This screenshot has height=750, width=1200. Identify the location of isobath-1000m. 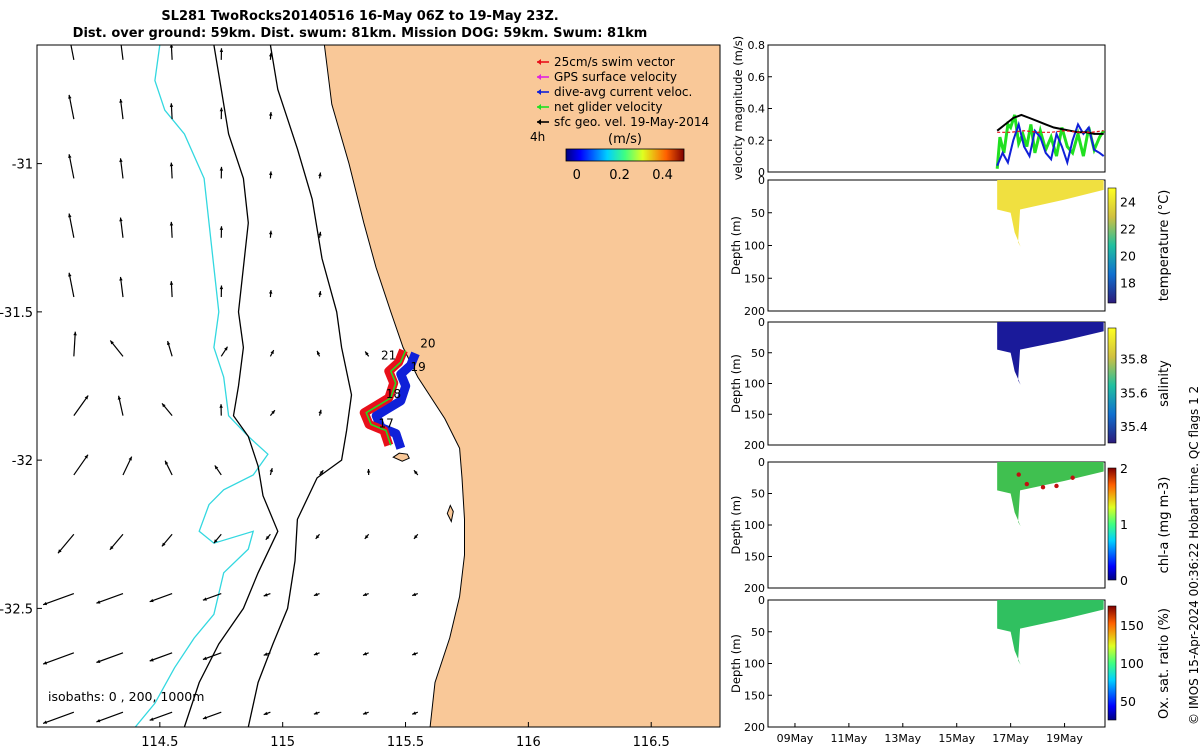
(231, 386).